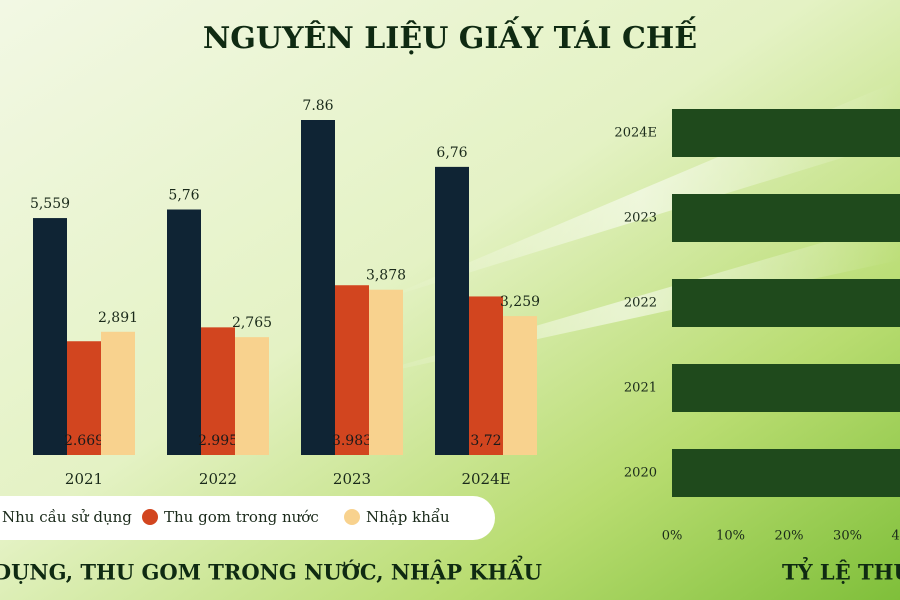 This screenshot has height=600, width=900. I want to click on value-label: 2.669, so click(84, 441).